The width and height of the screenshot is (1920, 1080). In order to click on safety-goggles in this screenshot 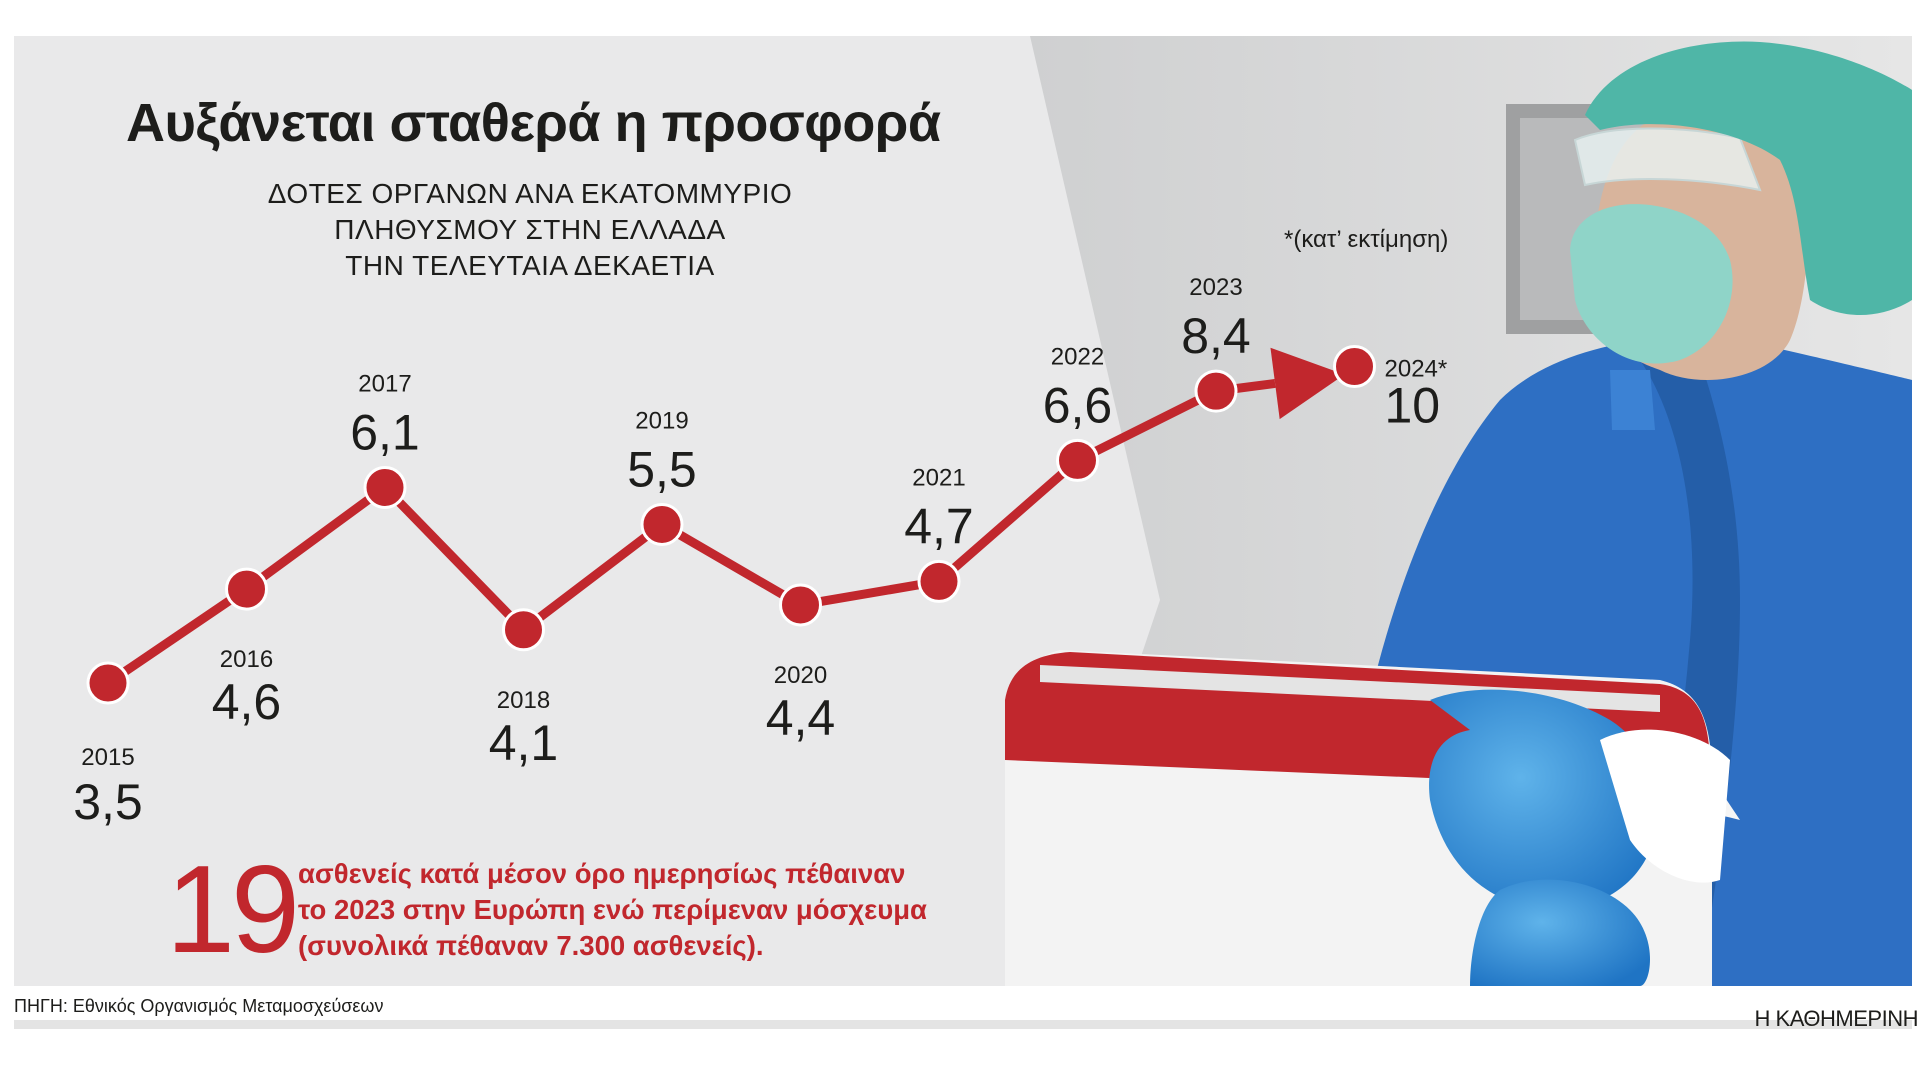, I will do `click(1667, 159)`.